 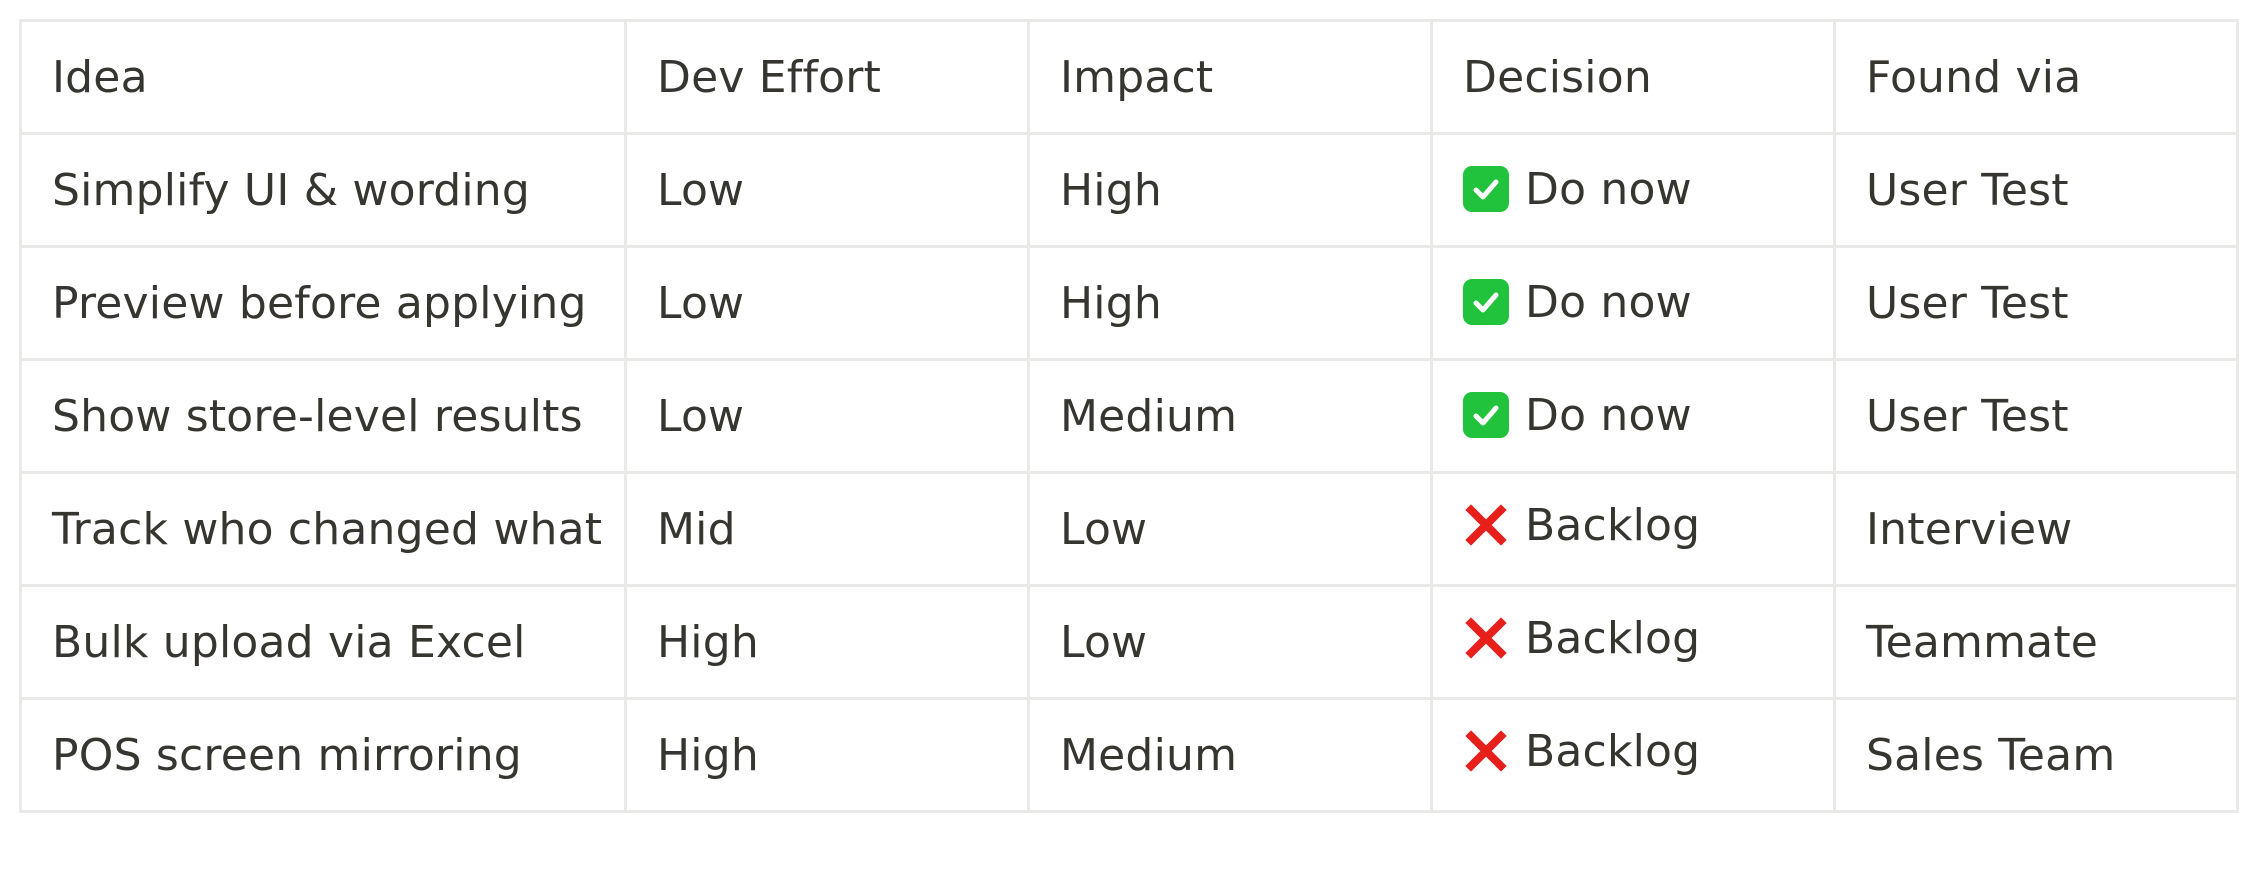 What do you see at coordinates (827, 77) in the screenshot?
I see `header-dev-effort: Dev Effort` at bounding box center [827, 77].